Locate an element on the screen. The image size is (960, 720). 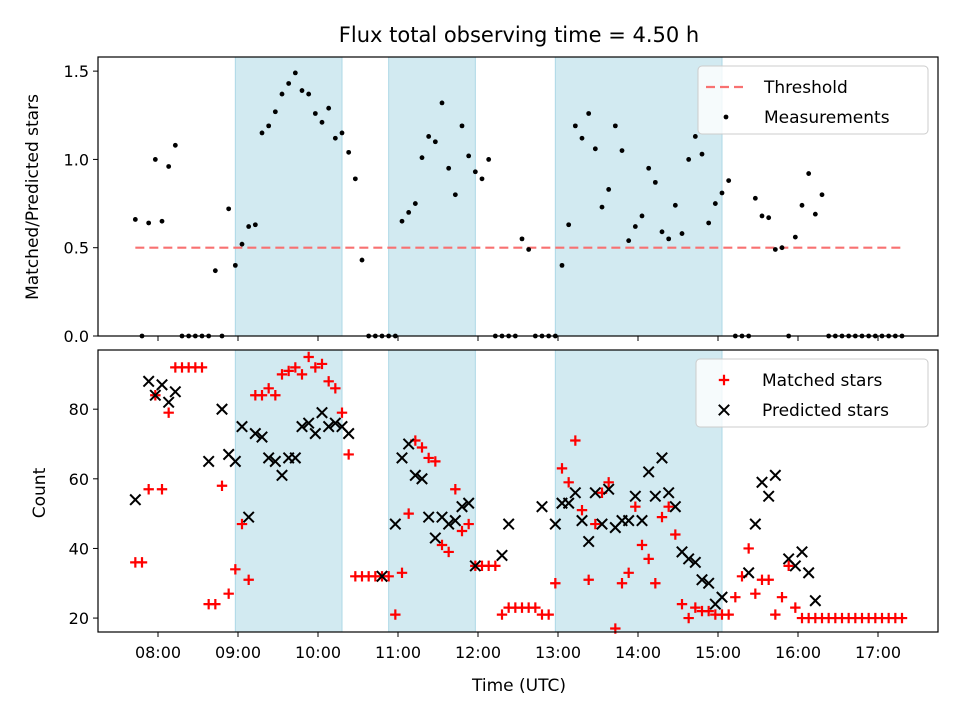
y-tick-label: 1.5 is located at coordinates (76, 71).